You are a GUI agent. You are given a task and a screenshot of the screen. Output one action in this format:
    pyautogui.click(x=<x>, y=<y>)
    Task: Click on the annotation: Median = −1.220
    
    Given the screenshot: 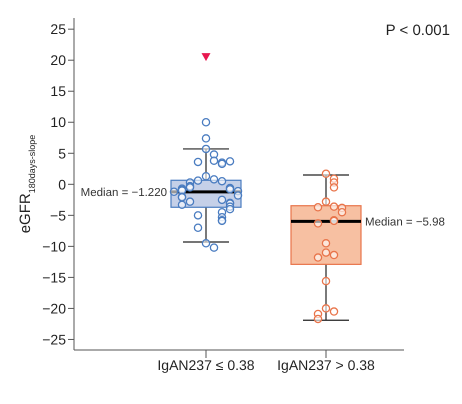 What is the action you would take?
    pyautogui.click(x=123, y=192)
    